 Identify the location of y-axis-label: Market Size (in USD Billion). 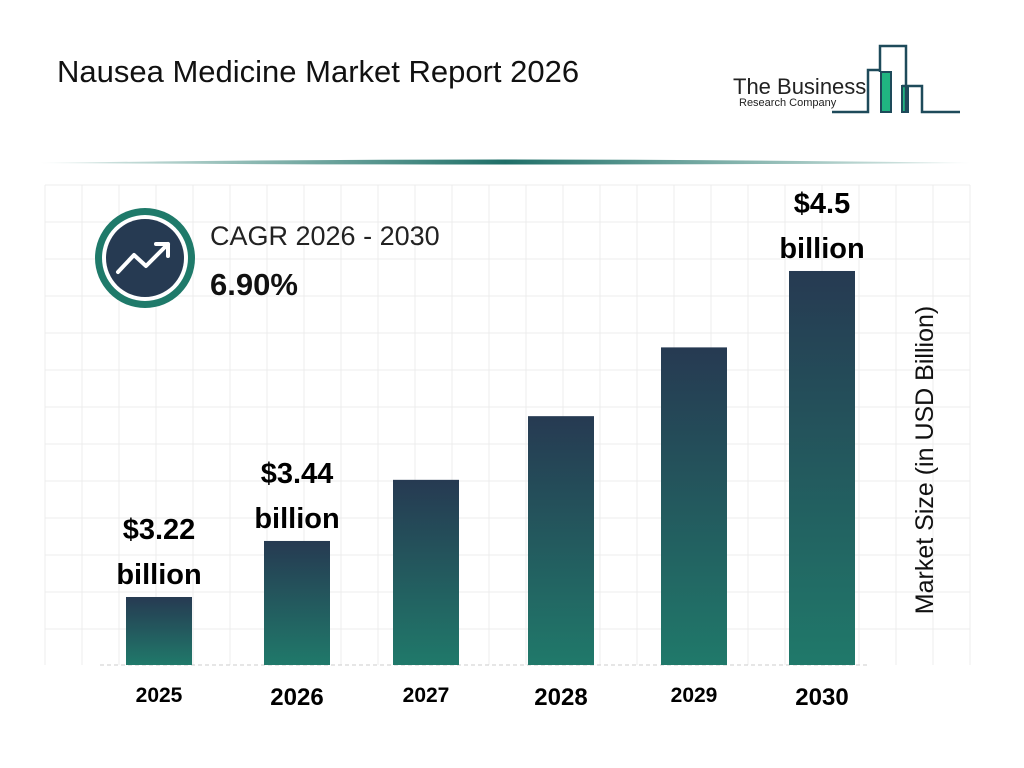
(925, 460).